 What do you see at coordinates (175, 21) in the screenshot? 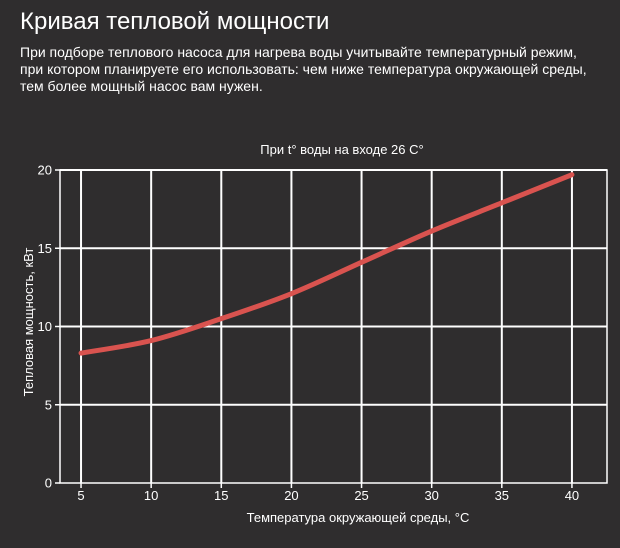
I see `page-title: Кривая тепловой мощности` at bounding box center [175, 21].